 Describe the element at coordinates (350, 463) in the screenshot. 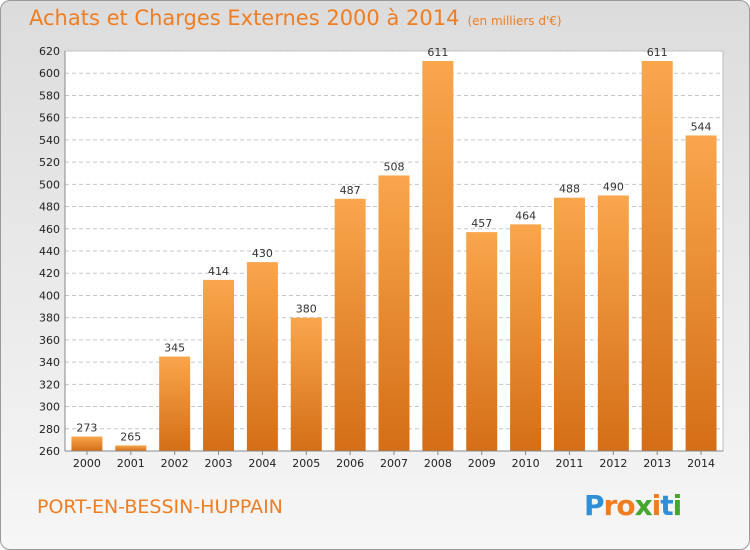

I see `x-tick-label: 2006` at that location.